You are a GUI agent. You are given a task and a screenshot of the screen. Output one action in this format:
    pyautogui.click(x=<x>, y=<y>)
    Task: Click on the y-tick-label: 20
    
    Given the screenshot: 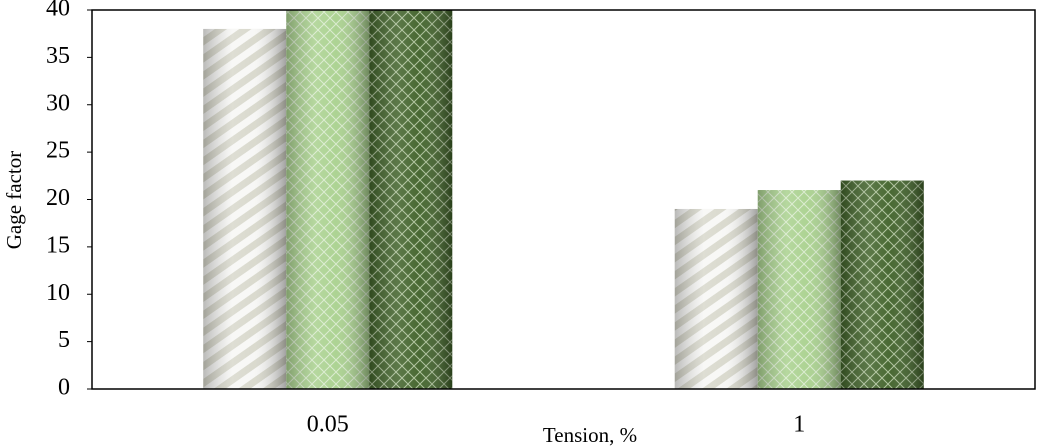 What is the action you would take?
    pyautogui.click(x=58, y=198)
    